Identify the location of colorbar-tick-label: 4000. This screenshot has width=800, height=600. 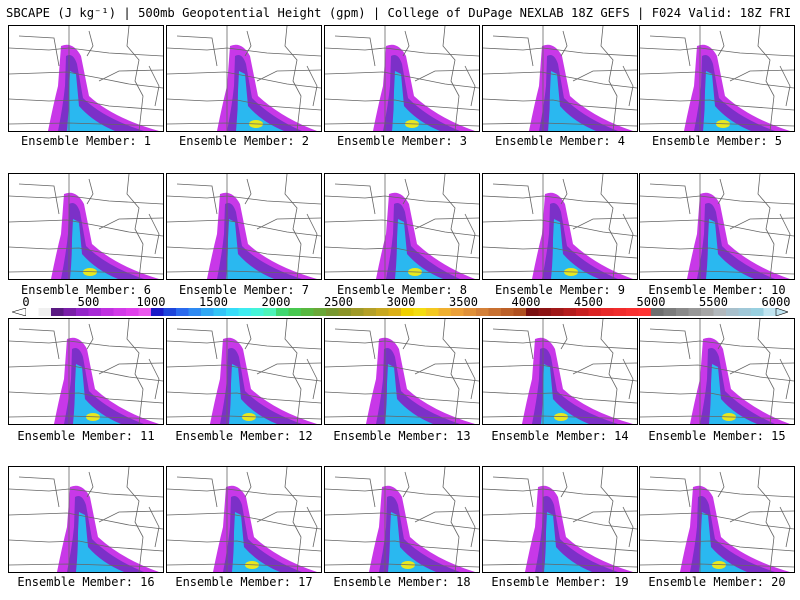
(526, 302).